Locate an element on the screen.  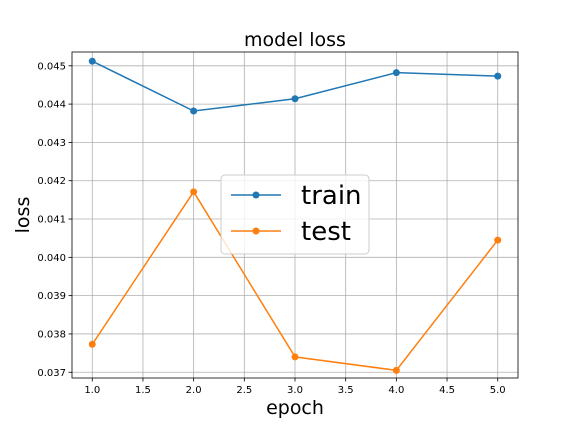
x-tick-label: 2.5 is located at coordinates (244, 390).